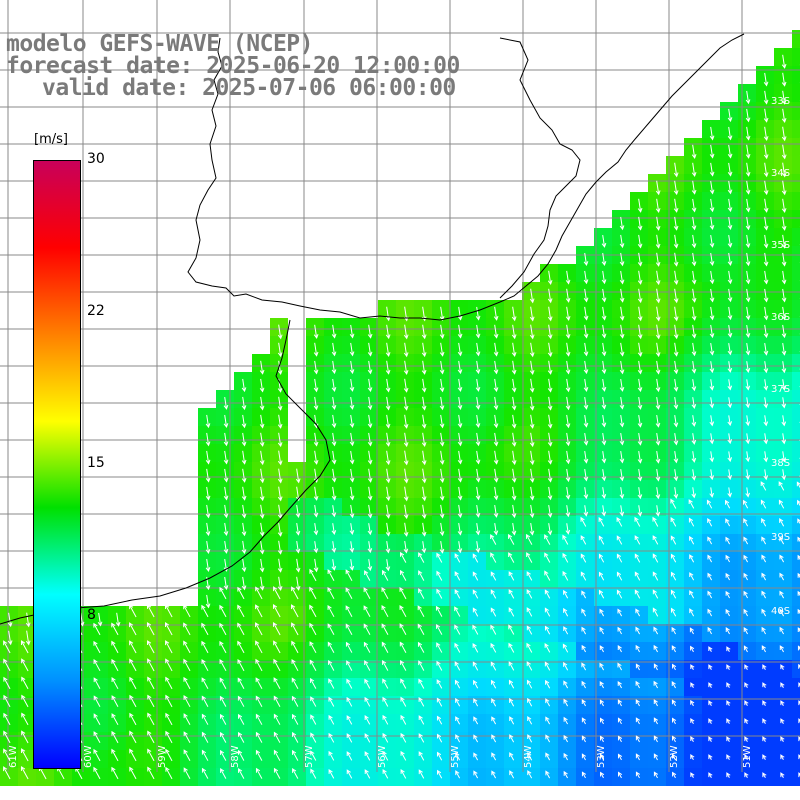  What do you see at coordinates (382, 756) in the screenshot?
I see `lon-label: 56W` at bounding box center [382, 756].